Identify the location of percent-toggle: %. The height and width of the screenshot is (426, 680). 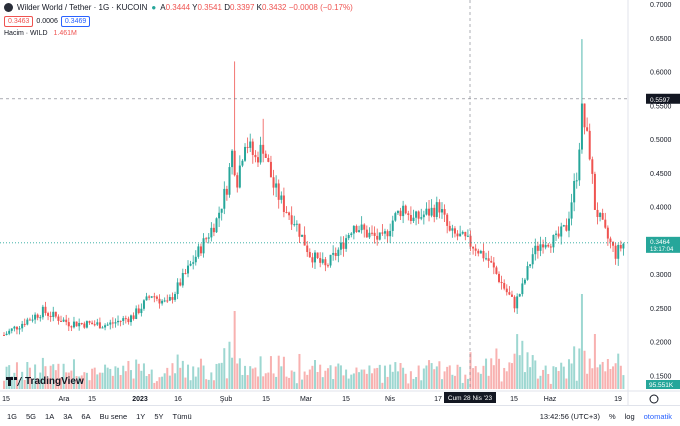
(612, 416).